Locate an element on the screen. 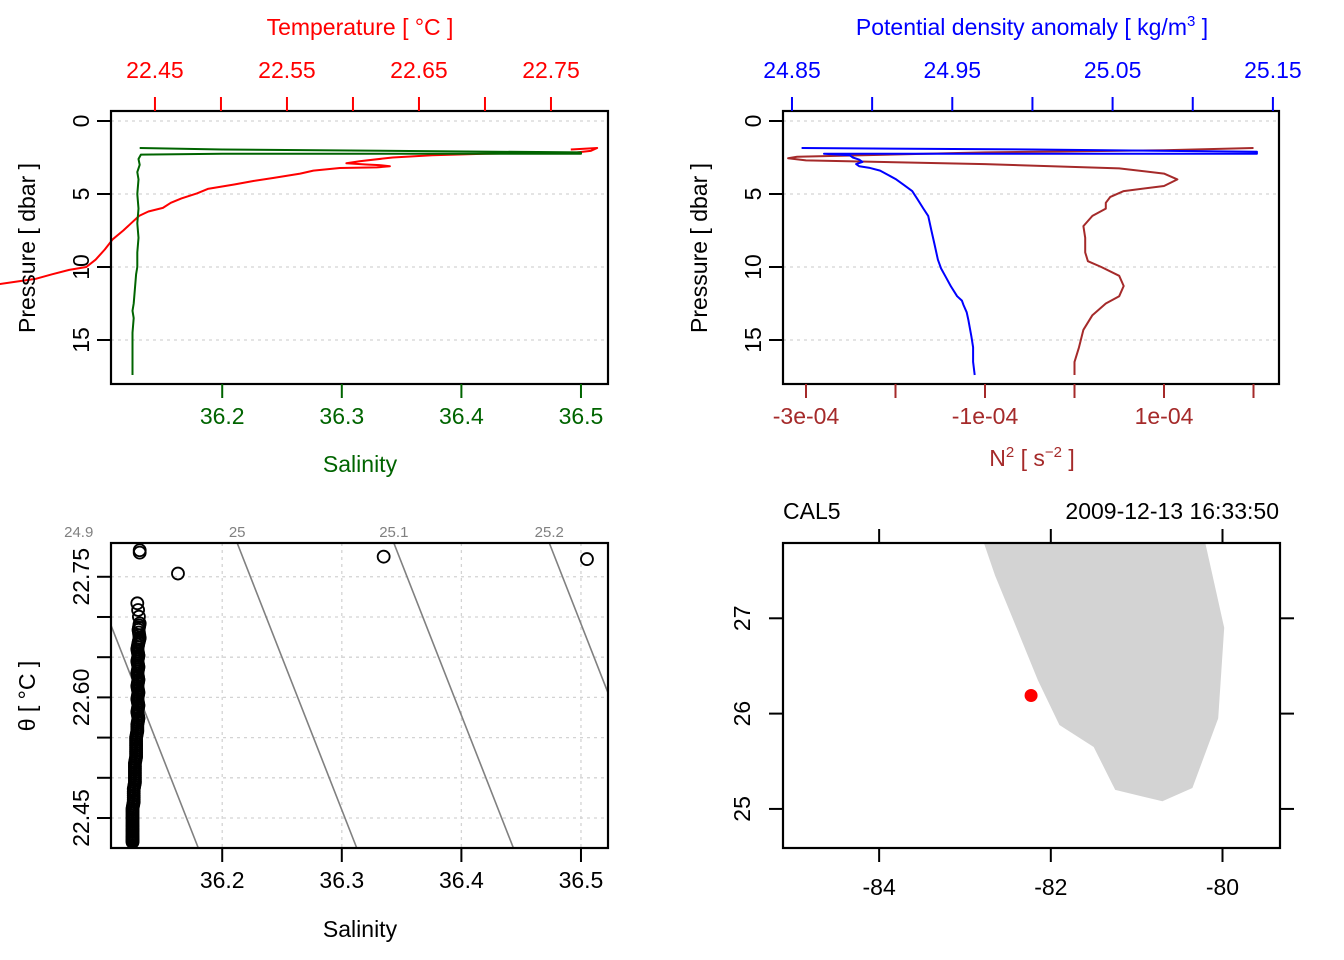 Image resolution: width=1344 pixels, height=960 pixels. density-title-sup: 3 is located at coordinates (1191, 21).